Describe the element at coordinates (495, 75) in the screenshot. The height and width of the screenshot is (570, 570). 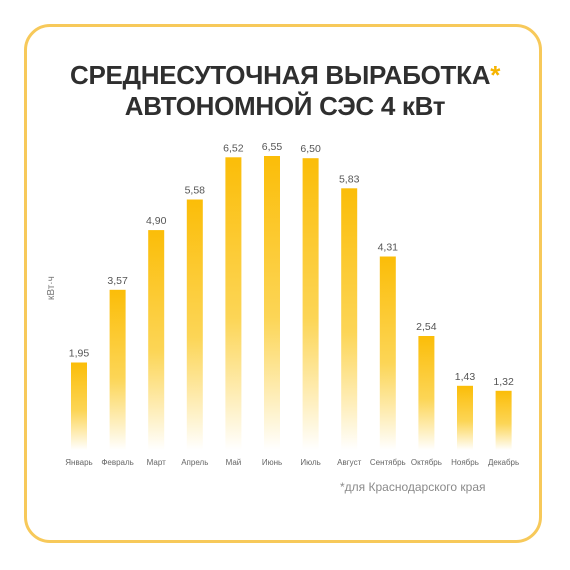
I see `title-asterisk: *` at that location.